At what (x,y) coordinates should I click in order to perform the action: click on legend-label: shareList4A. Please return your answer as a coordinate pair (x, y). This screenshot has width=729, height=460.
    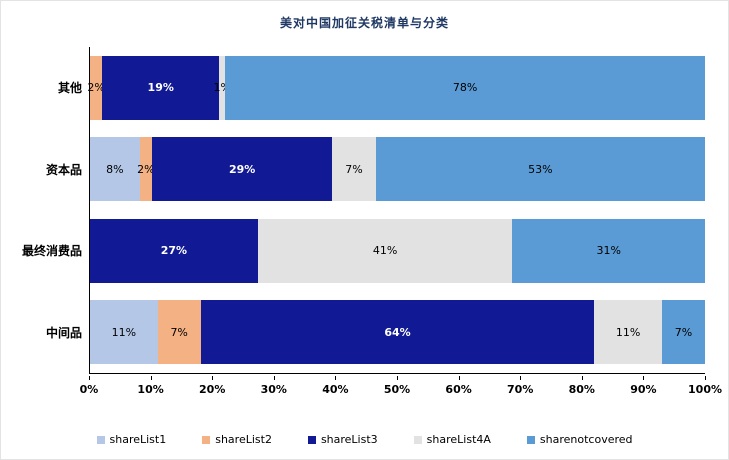
    Looking at the image, I should click on (458, 439).